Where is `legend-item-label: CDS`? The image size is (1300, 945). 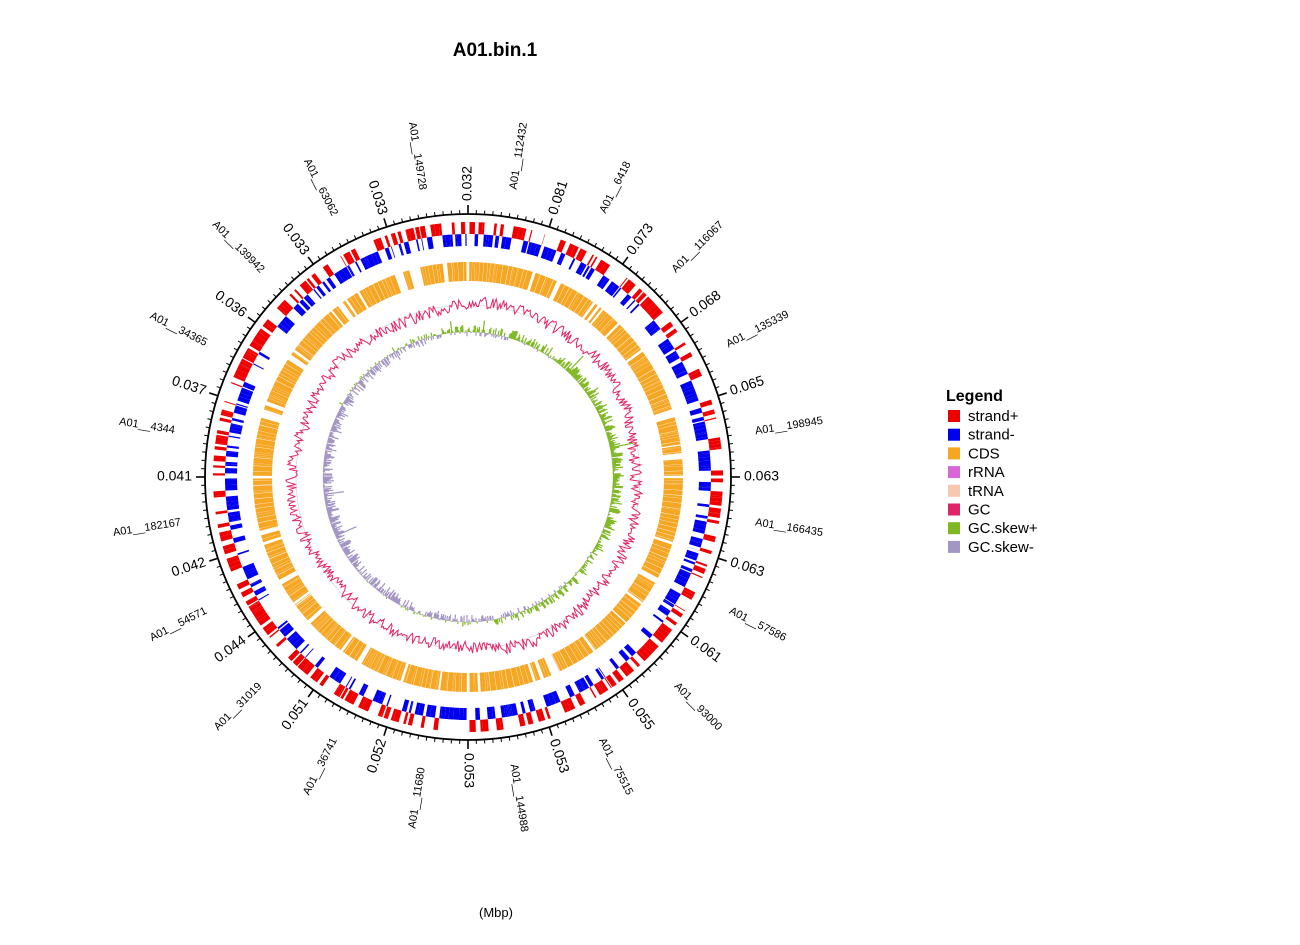
legend-item-label: CDS is located at coordinates (984, 453).